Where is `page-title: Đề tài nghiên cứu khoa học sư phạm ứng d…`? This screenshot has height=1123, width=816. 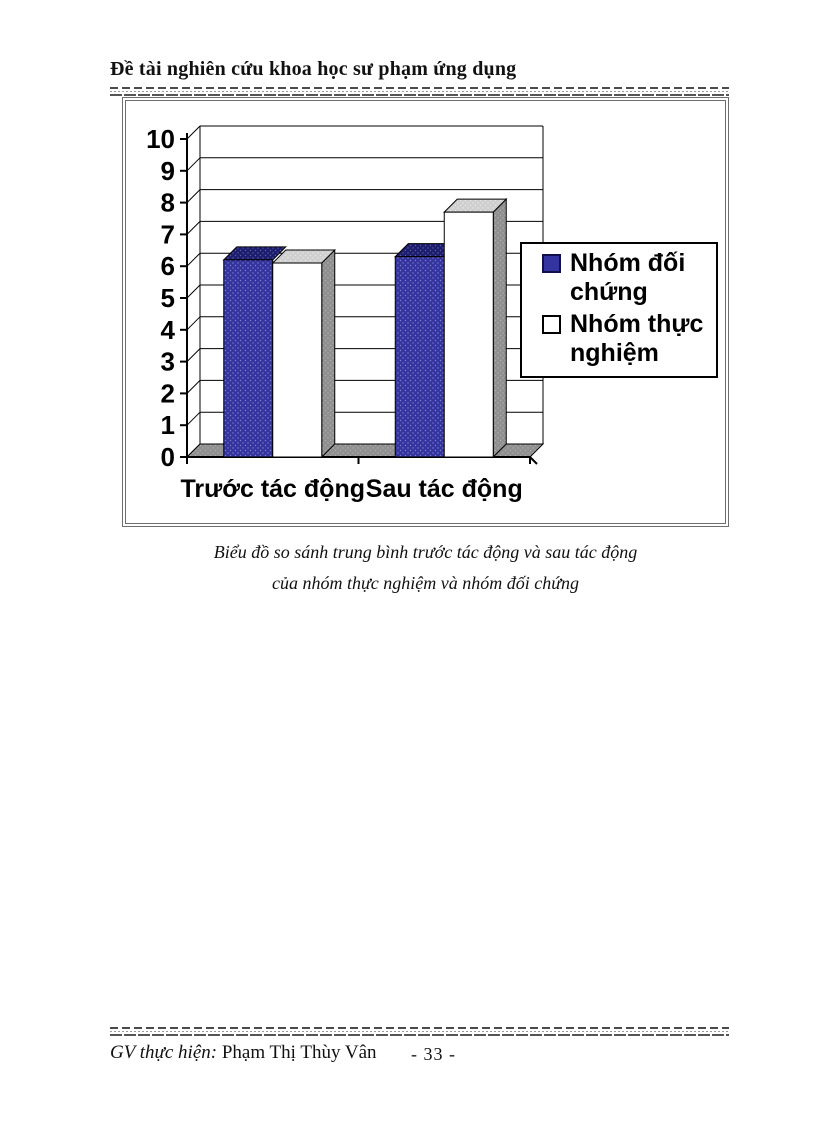
page-title: Đề tài nghiên cứu khoa học sư phạm ứng d… is located at coordinates (313, 69).